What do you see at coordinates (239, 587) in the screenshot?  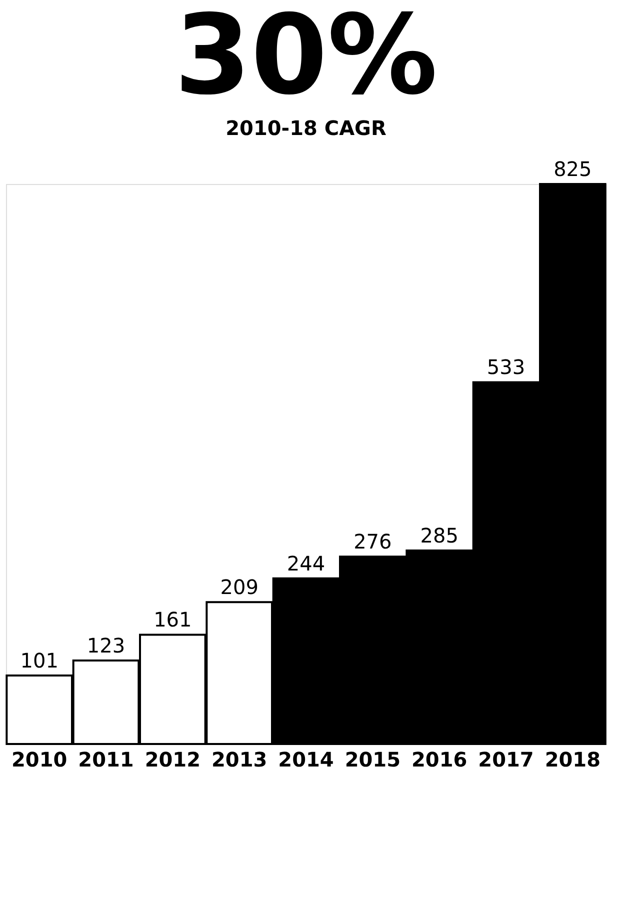 I see `data-label: 209` at bounding box center [239, 587].